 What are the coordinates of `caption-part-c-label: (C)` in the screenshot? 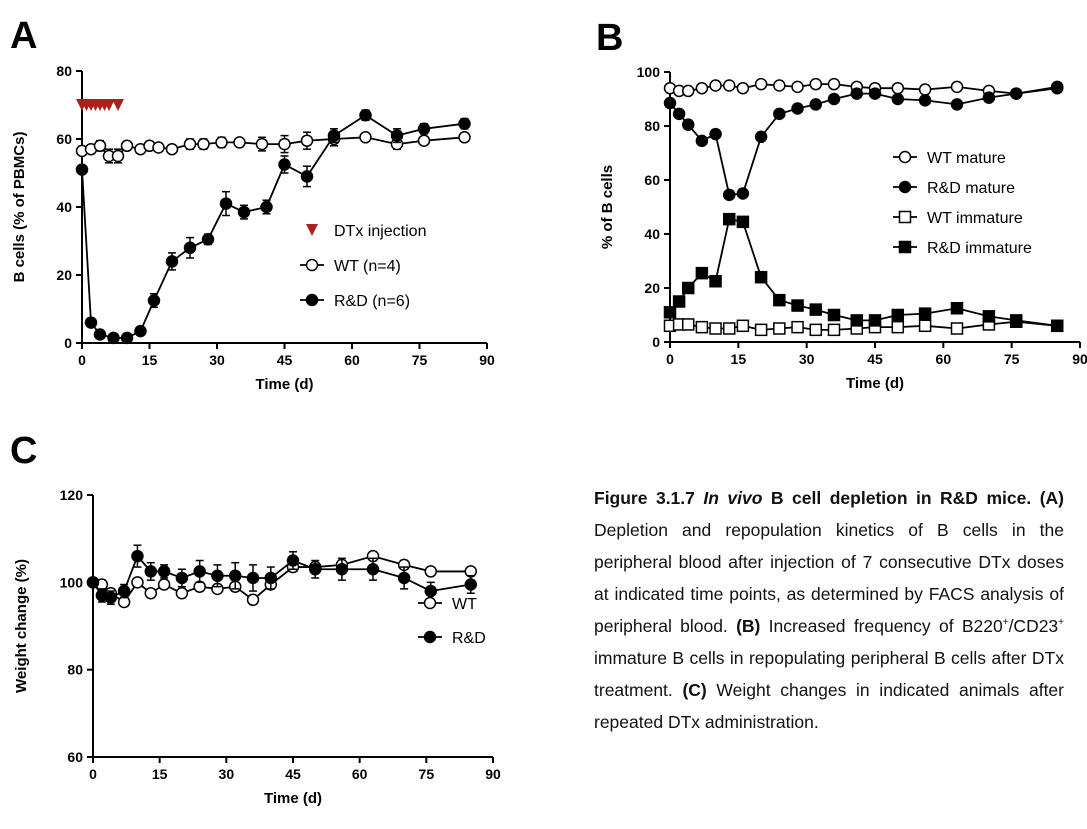 It's located at (694, 690).